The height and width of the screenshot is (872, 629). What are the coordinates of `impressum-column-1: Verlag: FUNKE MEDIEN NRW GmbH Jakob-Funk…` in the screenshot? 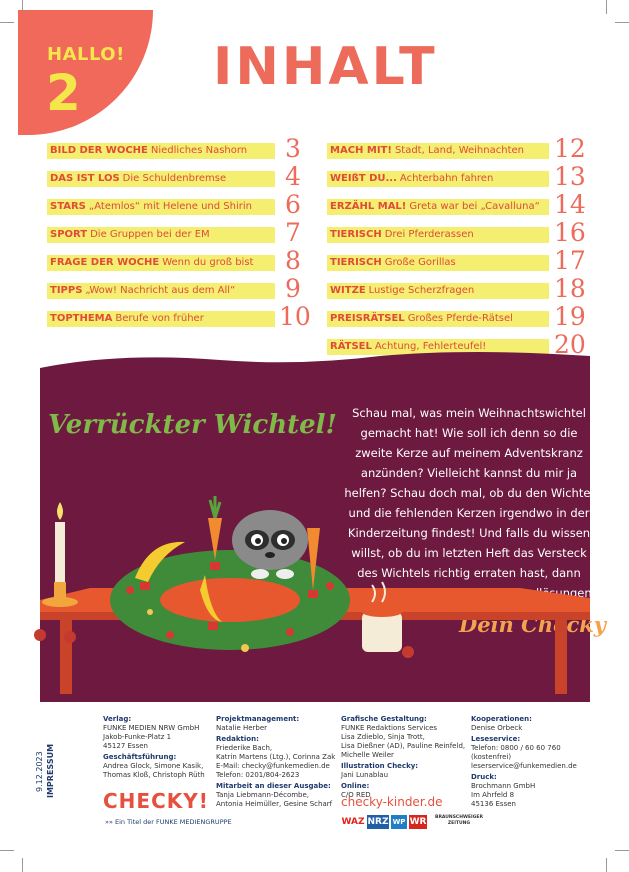 It's located at (158, 748).